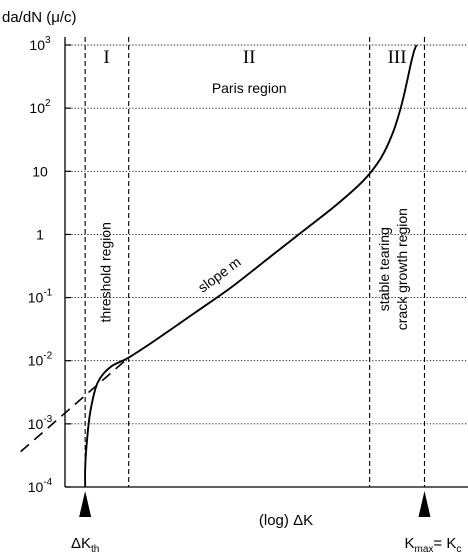 This screenshot has height=553, width=468. Describe the element at coordinates (40, 234) in the screenshot. I see `y-tick-label: 1` at that location.